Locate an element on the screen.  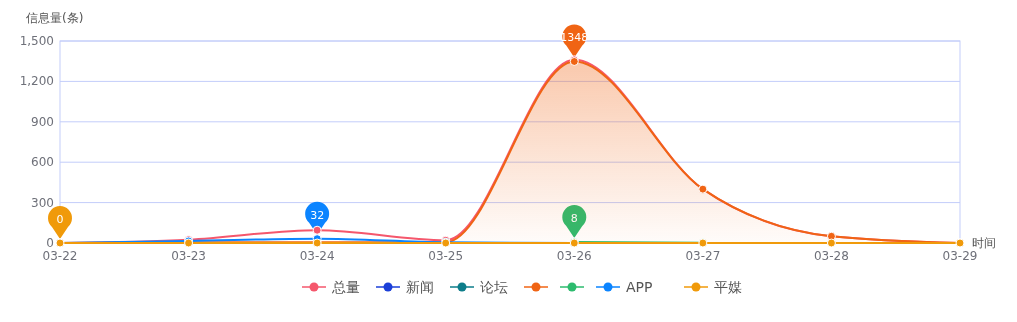
x-tick-label: 03-27 is located at coordinates (703, 256).